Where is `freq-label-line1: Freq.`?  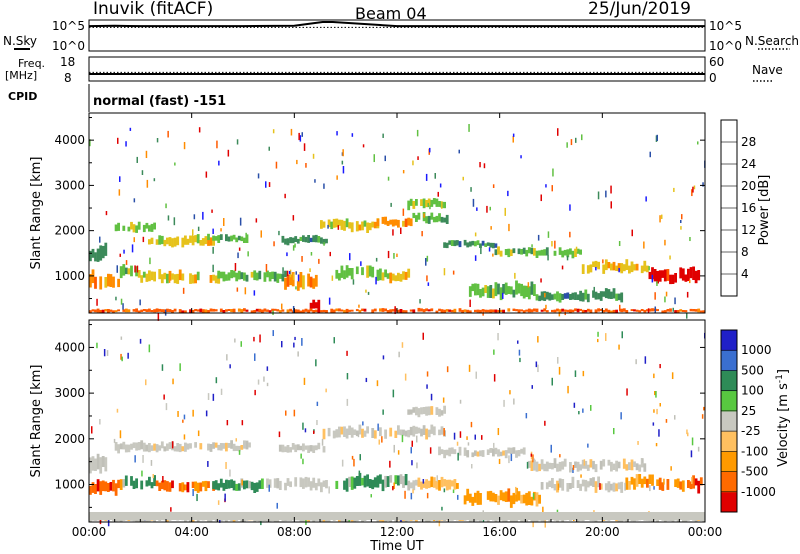 freq-label-line1: Freq. is located at coordinates (31, 63).